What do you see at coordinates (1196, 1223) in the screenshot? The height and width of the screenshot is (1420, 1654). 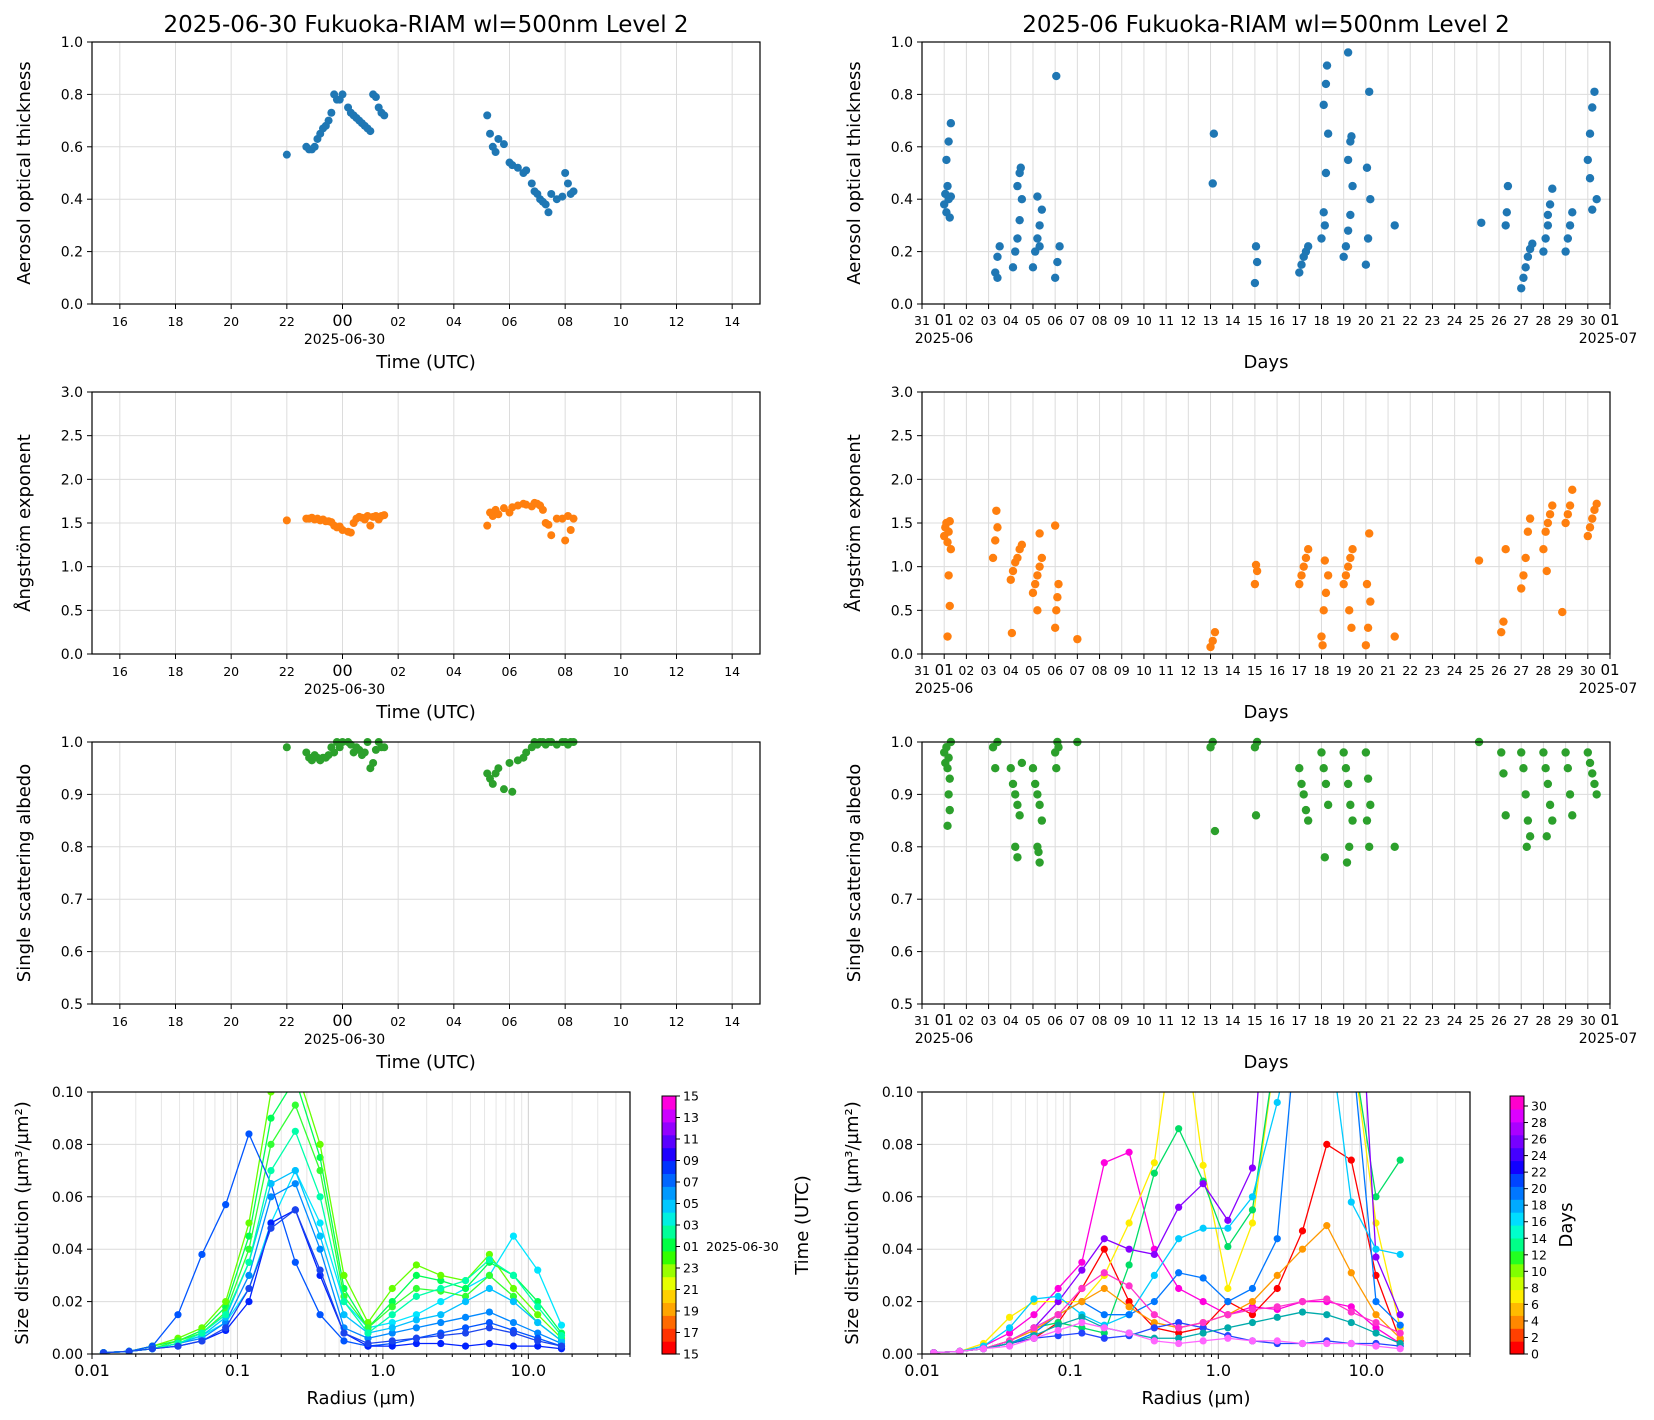 I see `psd_month-frame` at bounding box center [1196, 1223].